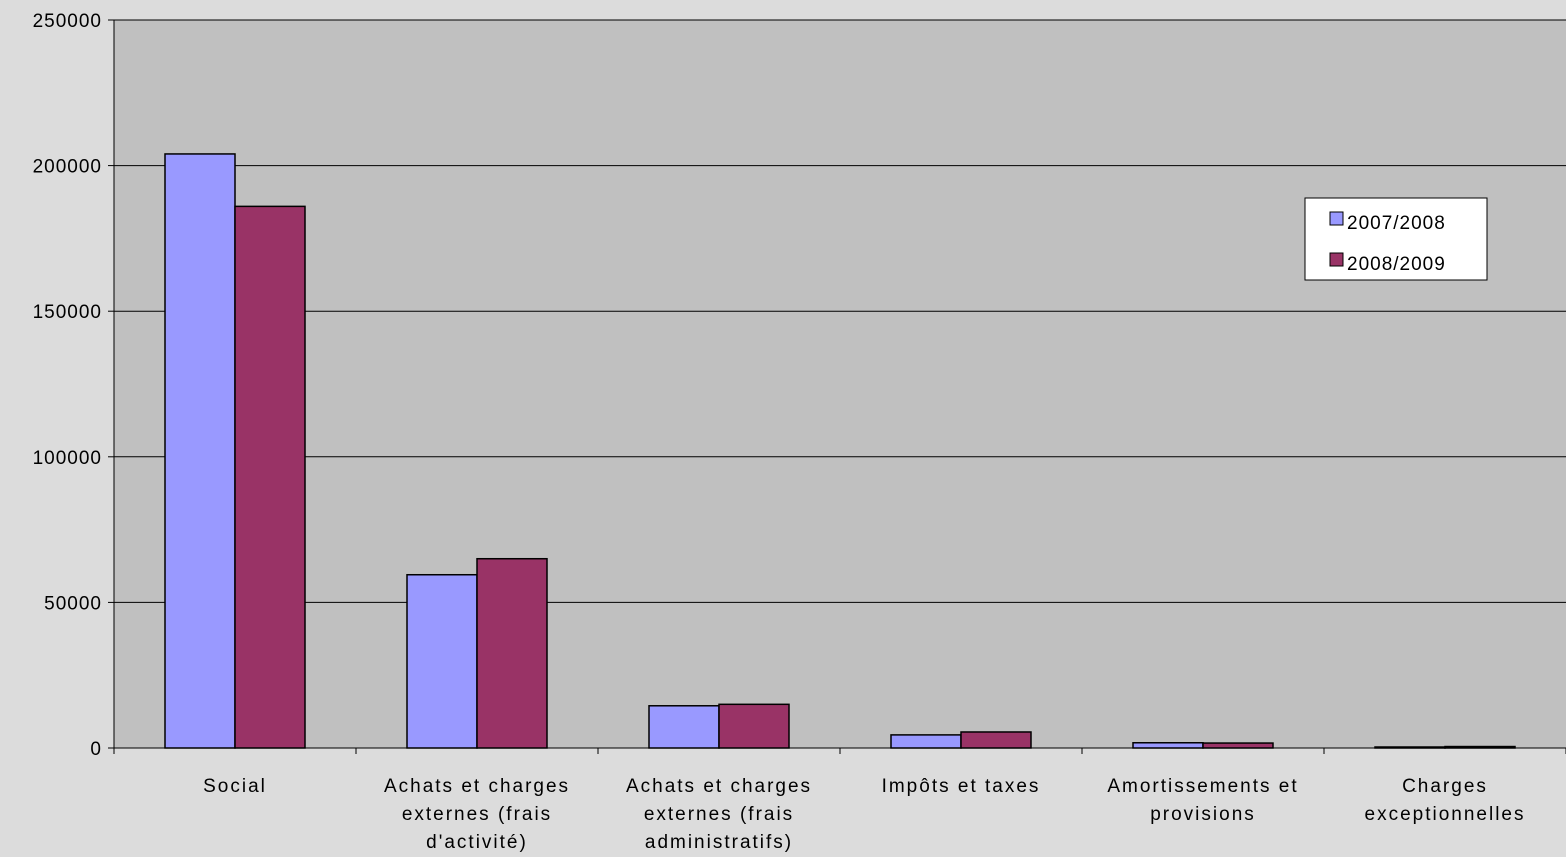 The height and width of the screenshot is (857, 1566). What do you see at coordinates (1396, 223) in the screenshot?
I see `legend-label-2007-2008: 2007/2008` at bounding box center [1396, 223].